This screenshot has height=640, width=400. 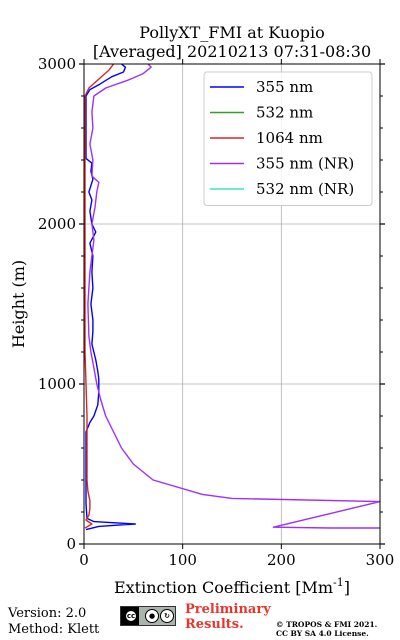 I want to click on y-axis-label: Height (m), so click(x=18, y=304).